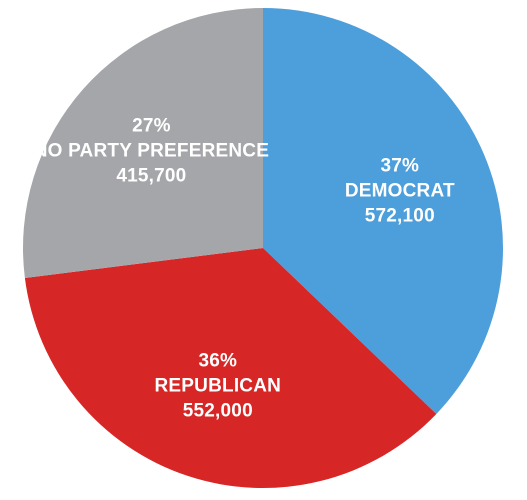 Image resolution: width=527 pixels, height=500 pixels. I want to click on slice-label-group-no-party-preference: 27% NO PARTY PREFERENCE 415,700, so click(151, 151).